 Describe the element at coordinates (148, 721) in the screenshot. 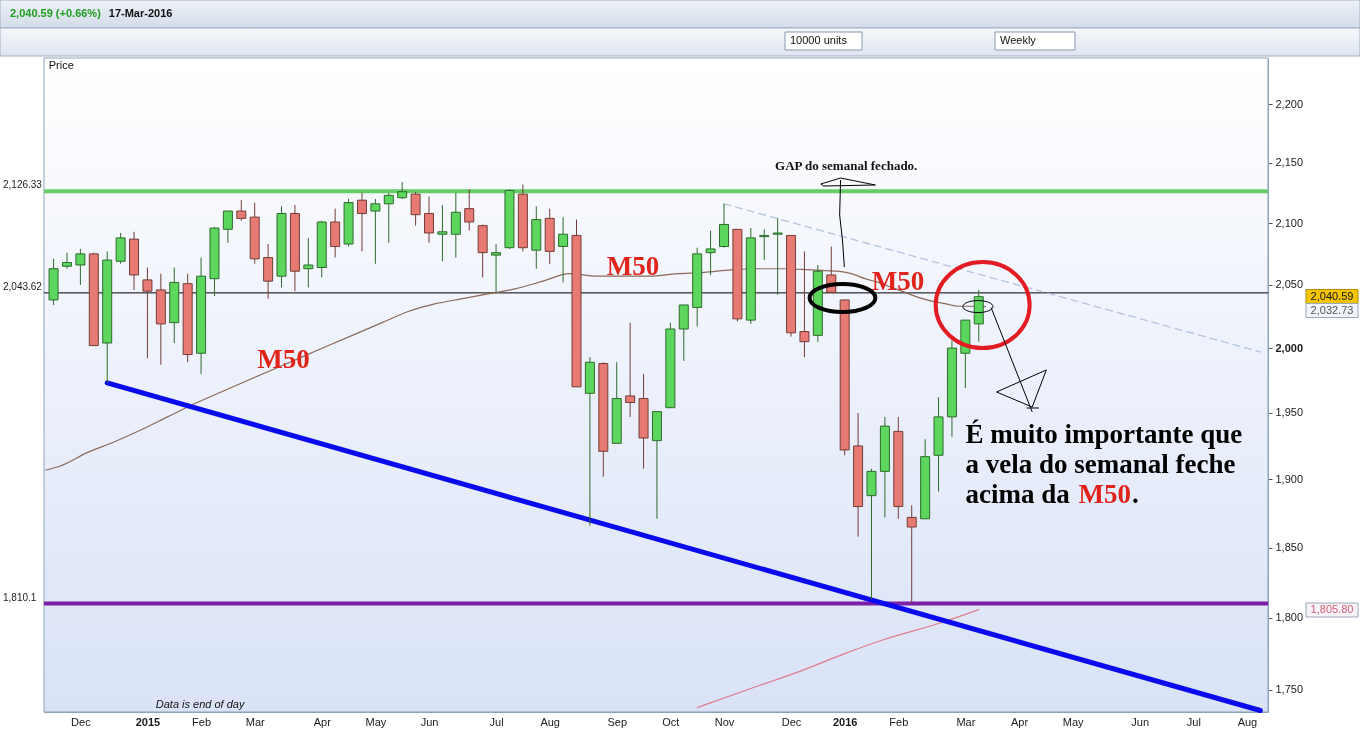

I see `x-tick-label: 2015` at that location.